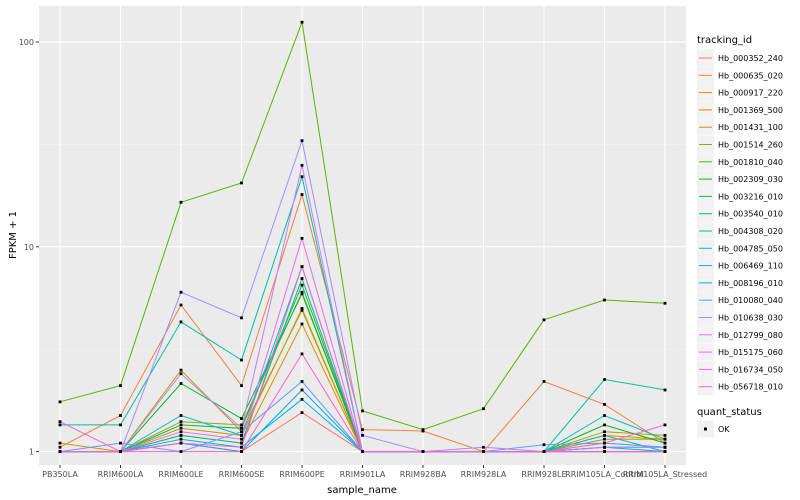 The image size is (800, 500). What do you see at coordinates (750, 352) in the screenshot?
I see `legend-label: Hb_015175_060` at bounding box center [750, 352].